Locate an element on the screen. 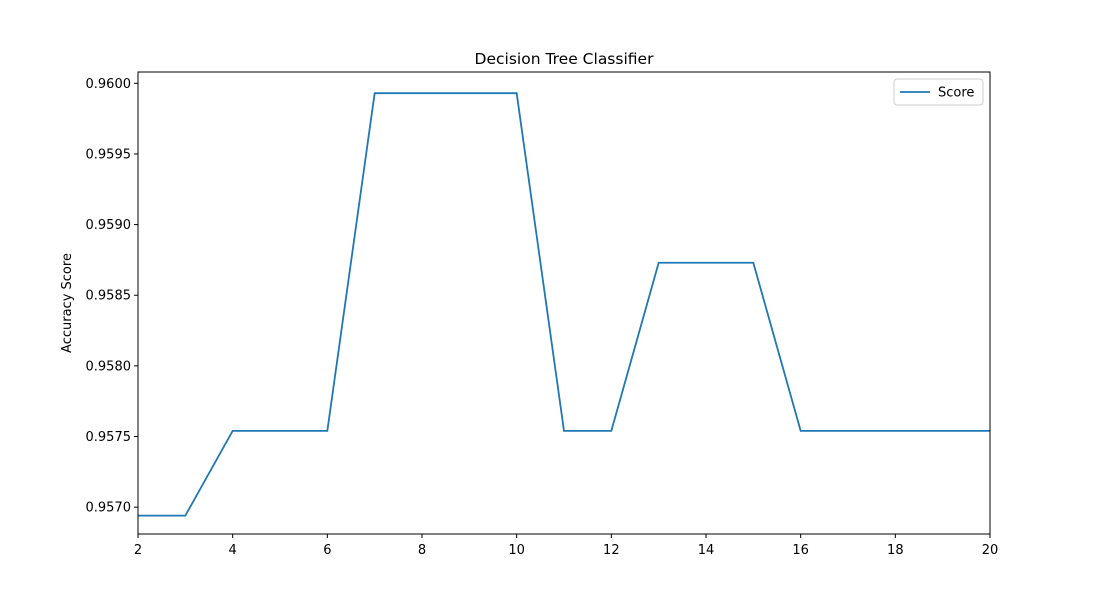 This screenshot has width=1100, height=600. x-tick-label: 2 is located at coordinates (138, 550).